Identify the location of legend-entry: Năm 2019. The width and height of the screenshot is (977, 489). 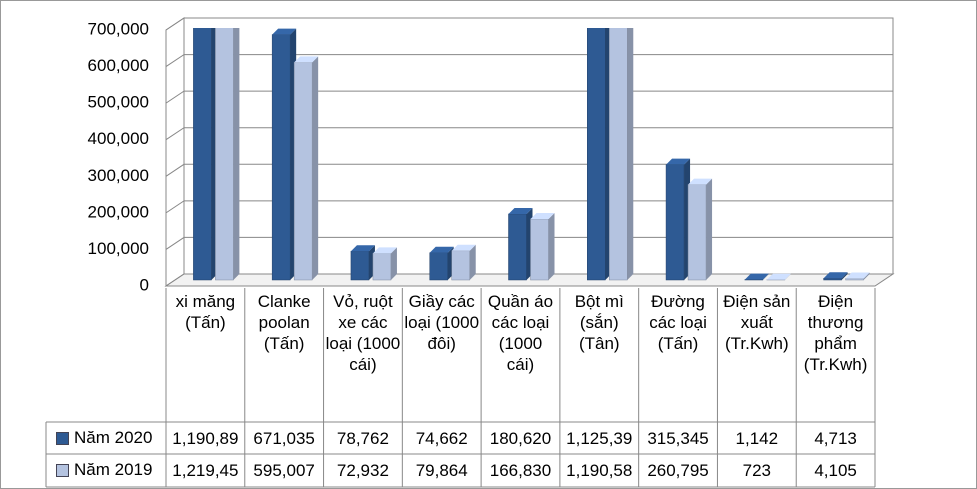
(104, 470).